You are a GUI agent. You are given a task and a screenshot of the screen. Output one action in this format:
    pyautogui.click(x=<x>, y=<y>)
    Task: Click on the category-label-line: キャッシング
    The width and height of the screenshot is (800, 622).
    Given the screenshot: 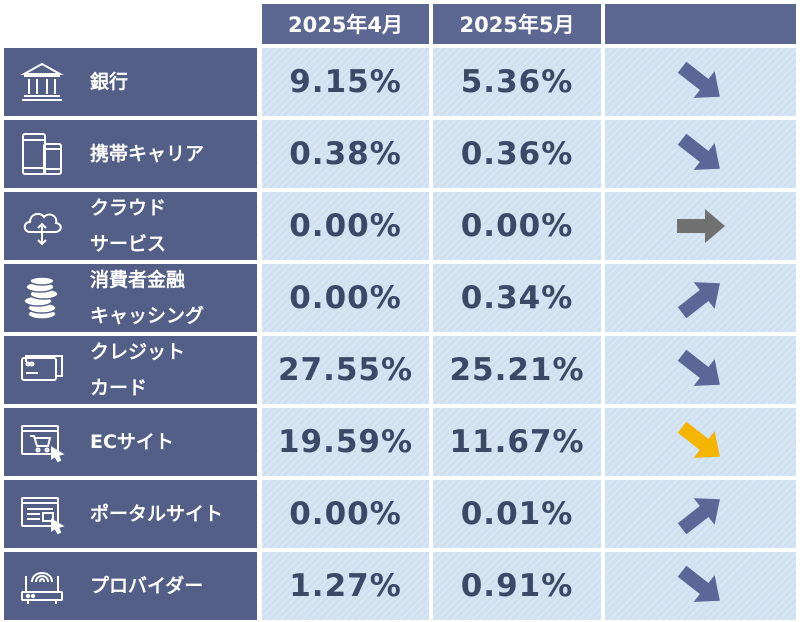 What is the action you would take?
    pyautogui.click(x=147, y=316)
    